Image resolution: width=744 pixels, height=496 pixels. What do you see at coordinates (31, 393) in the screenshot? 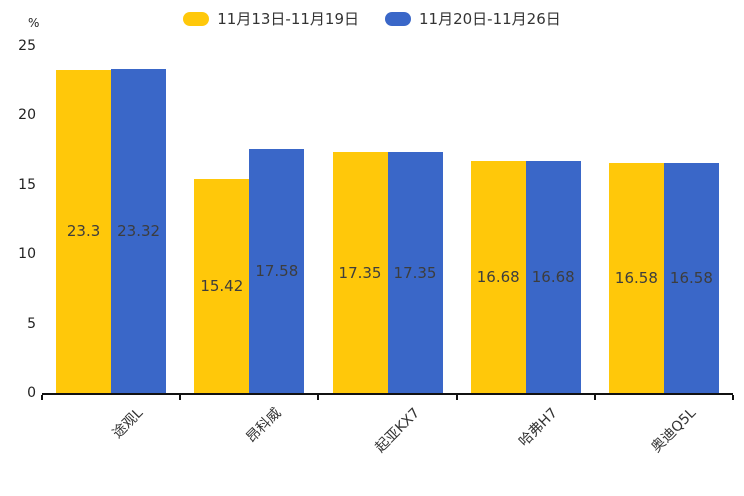
I see `y-tick-label: 0` at bounding box center [31, 393].